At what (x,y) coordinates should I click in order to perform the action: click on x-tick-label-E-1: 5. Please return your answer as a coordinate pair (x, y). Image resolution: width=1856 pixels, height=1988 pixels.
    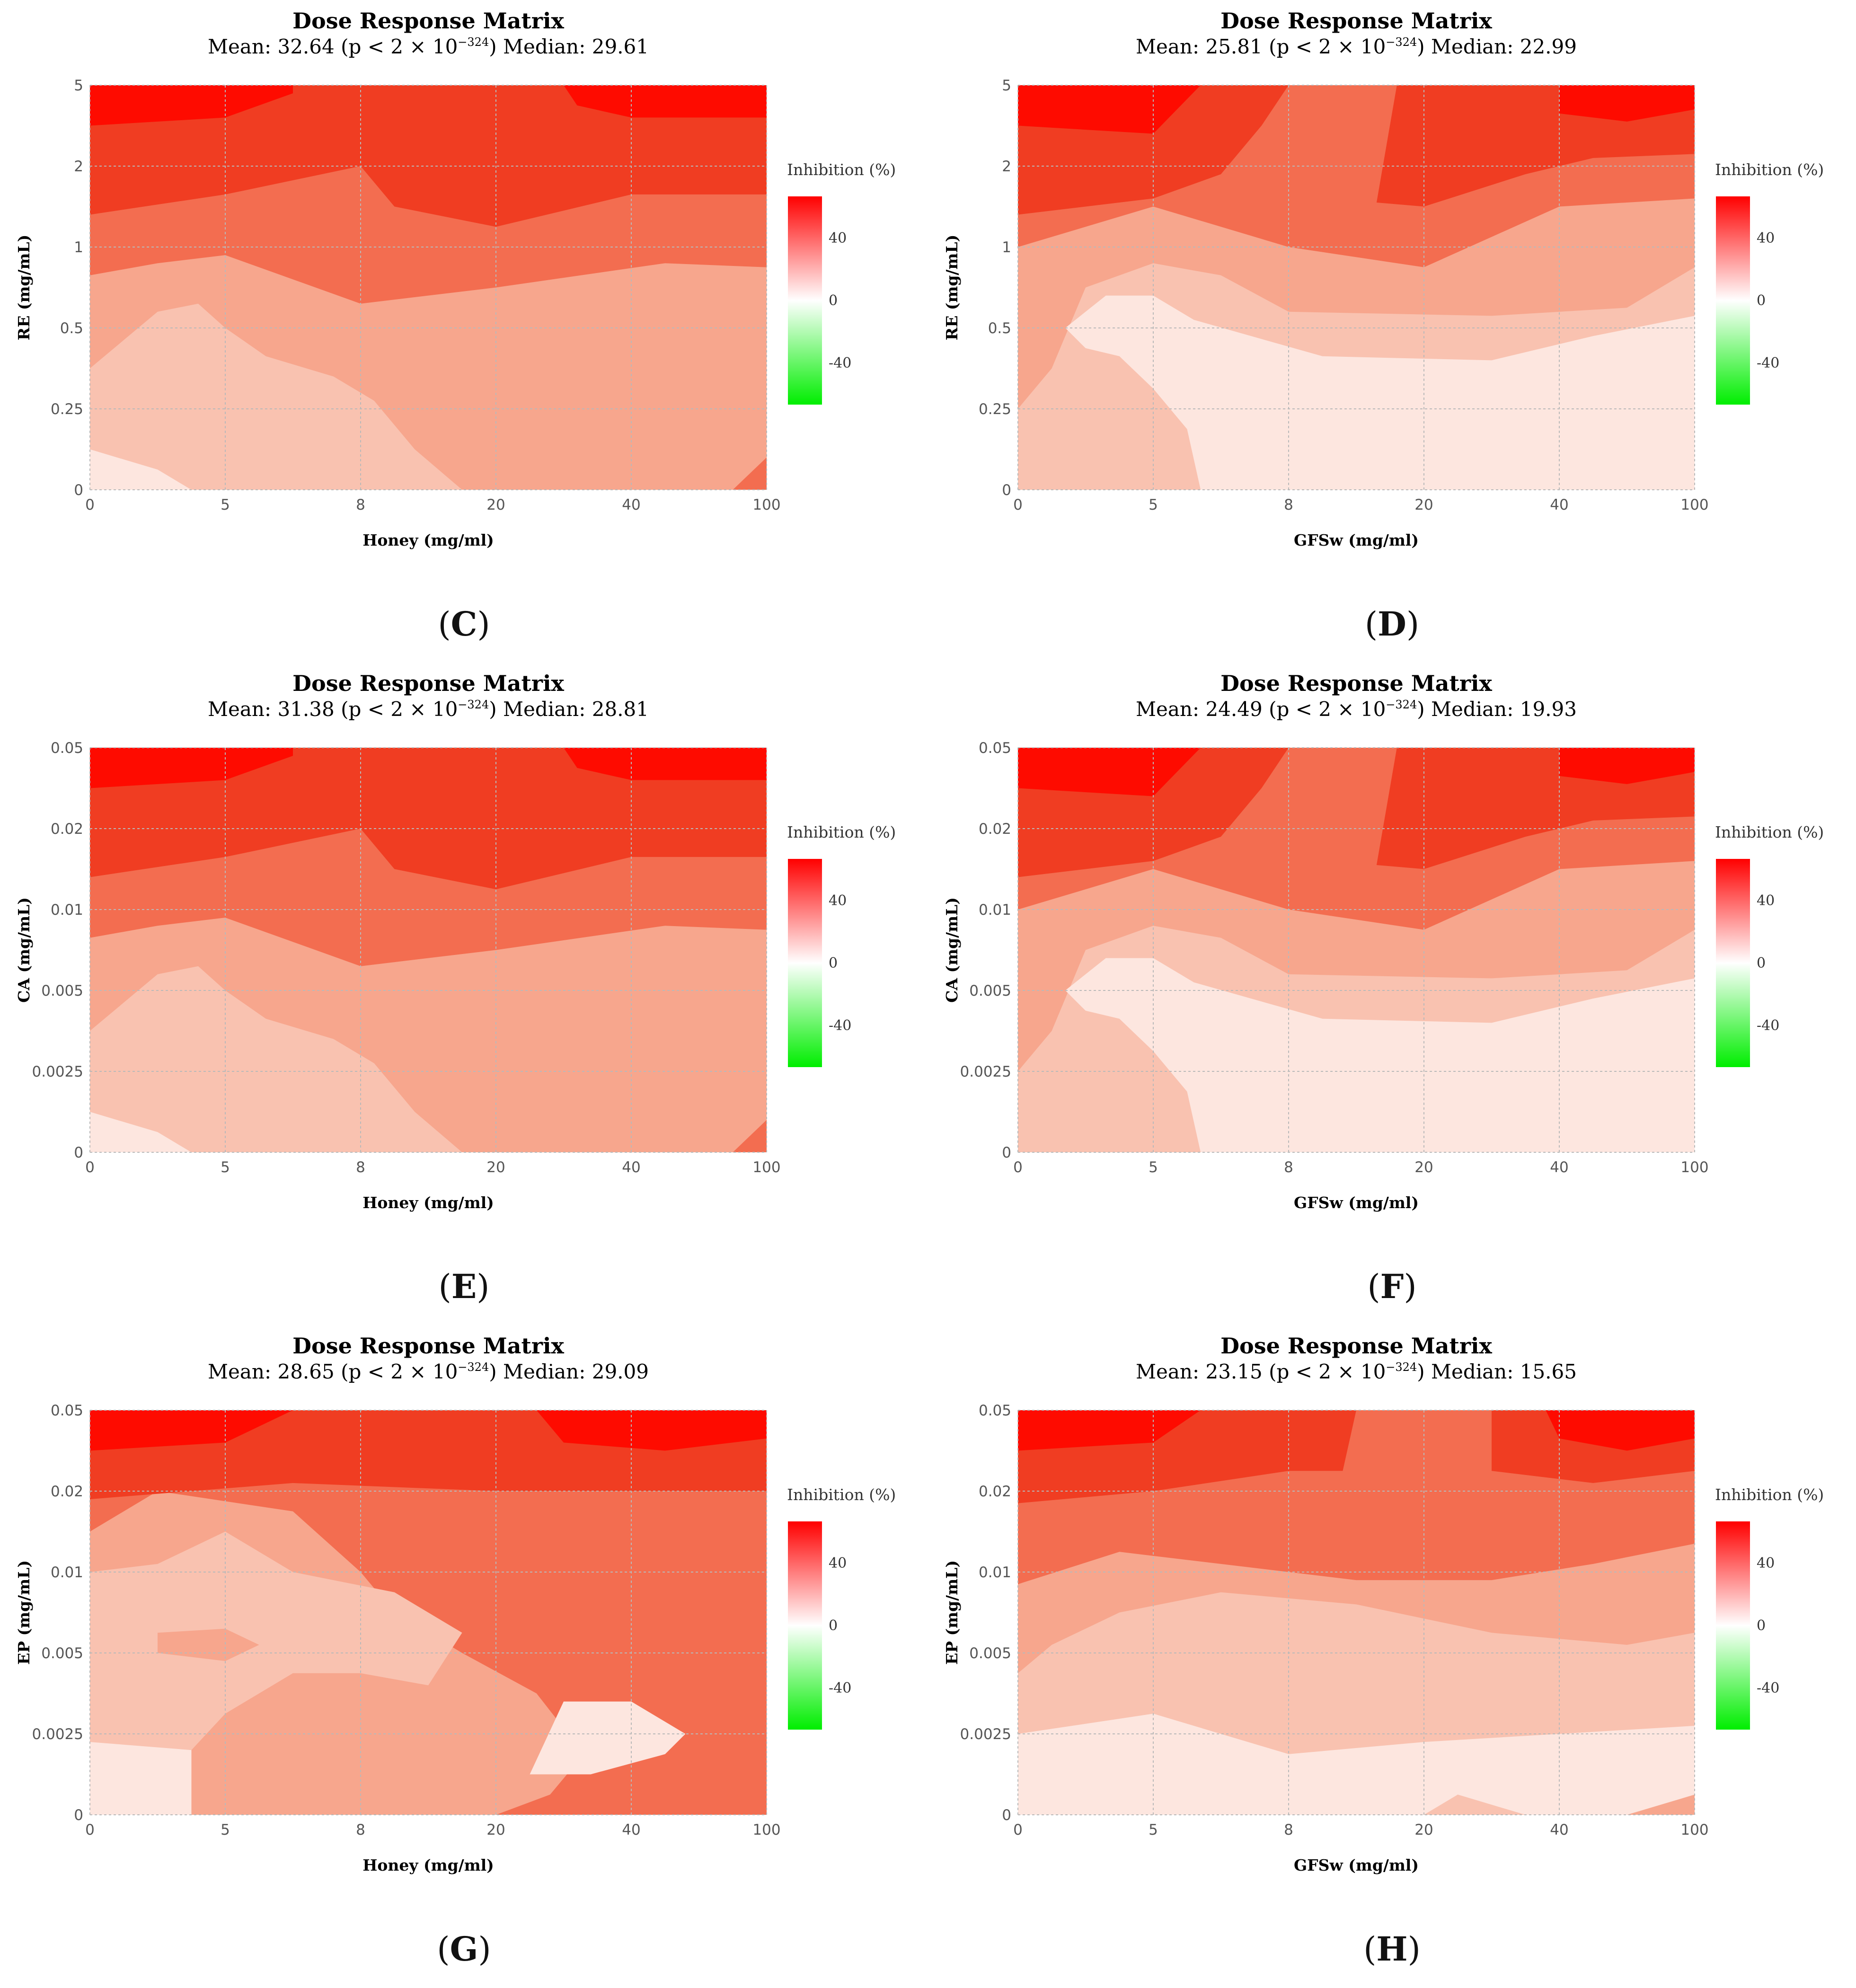
    Looking at the image, I should click on (225, 1167).